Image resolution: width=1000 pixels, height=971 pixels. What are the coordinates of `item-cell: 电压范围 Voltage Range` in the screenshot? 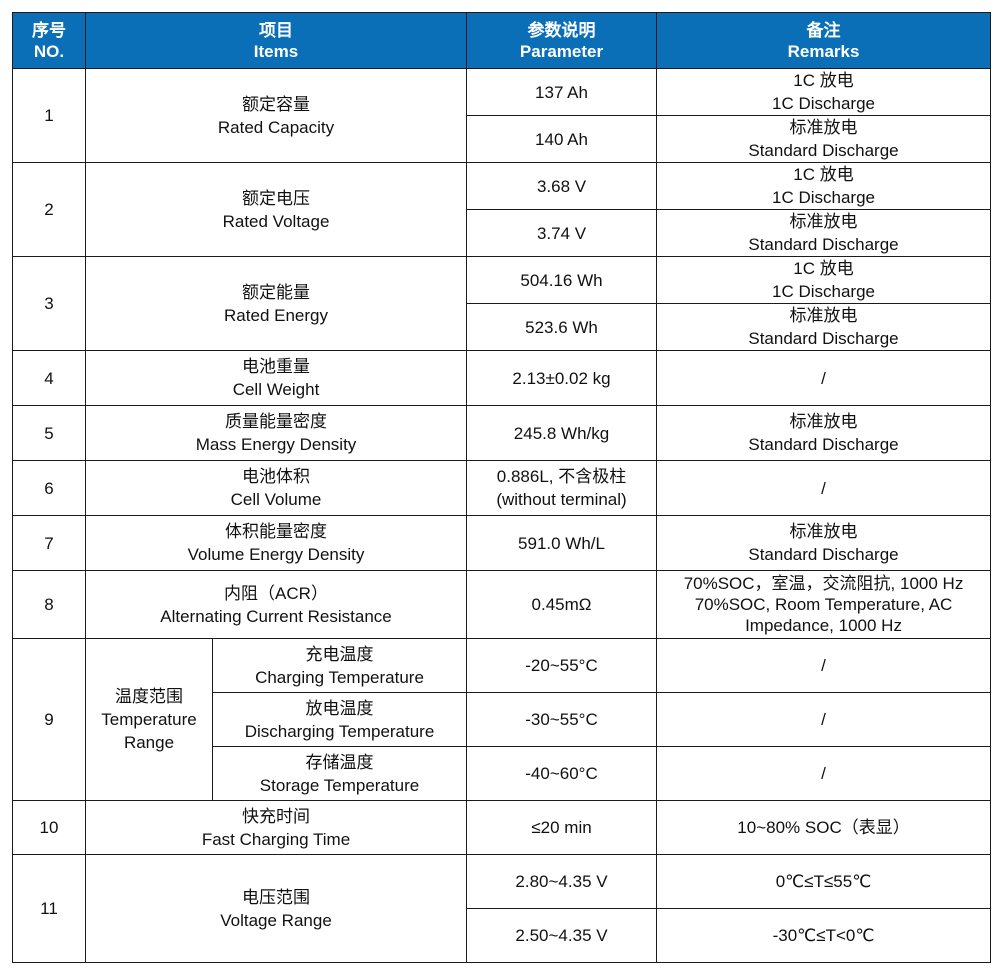 It's located at (276, 908).